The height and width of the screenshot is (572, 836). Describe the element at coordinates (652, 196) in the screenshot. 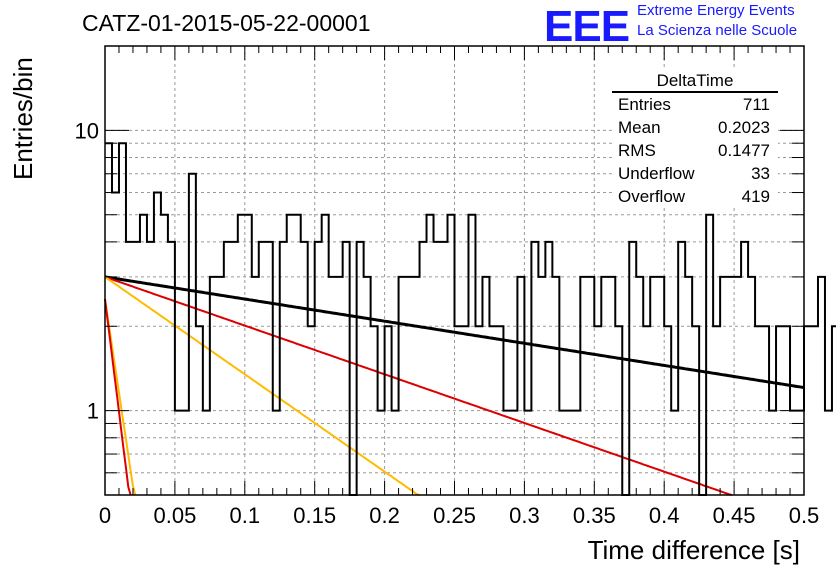

I see `stats-label: Overflow` at that location.